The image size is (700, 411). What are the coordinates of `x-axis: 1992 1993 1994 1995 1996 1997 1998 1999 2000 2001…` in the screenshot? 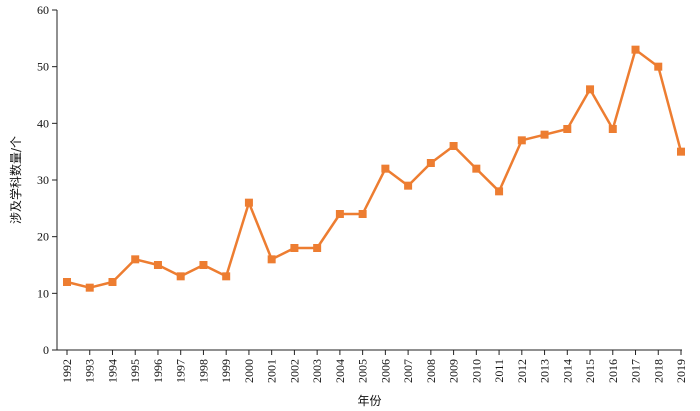 It's located at (372, 366).